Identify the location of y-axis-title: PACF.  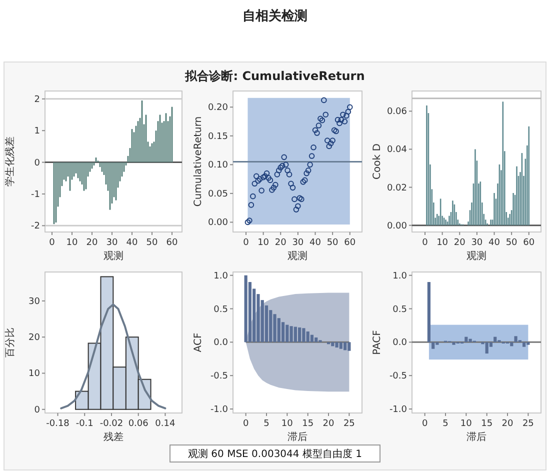
(377, 342).